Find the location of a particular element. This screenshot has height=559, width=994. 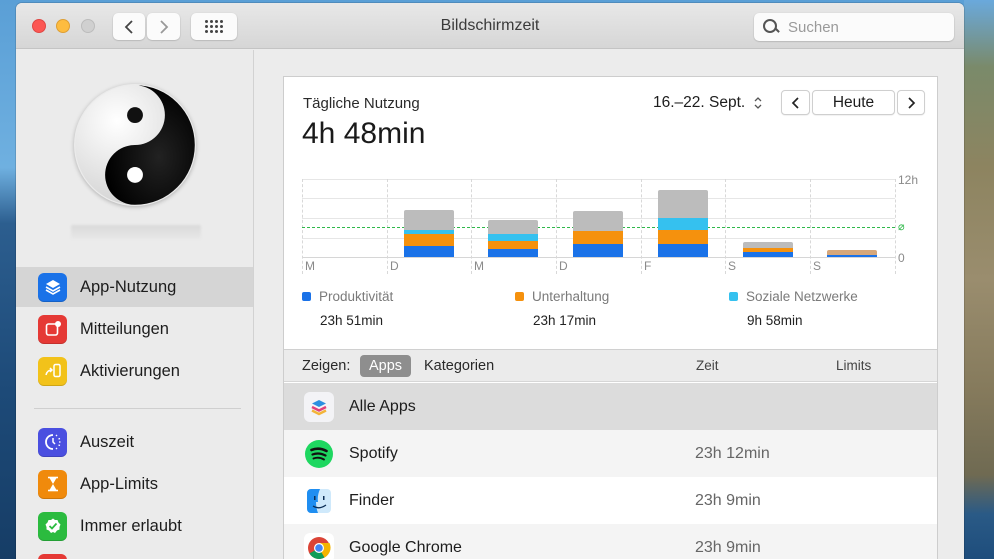

show-all-button is located at coordinates (214, 26).